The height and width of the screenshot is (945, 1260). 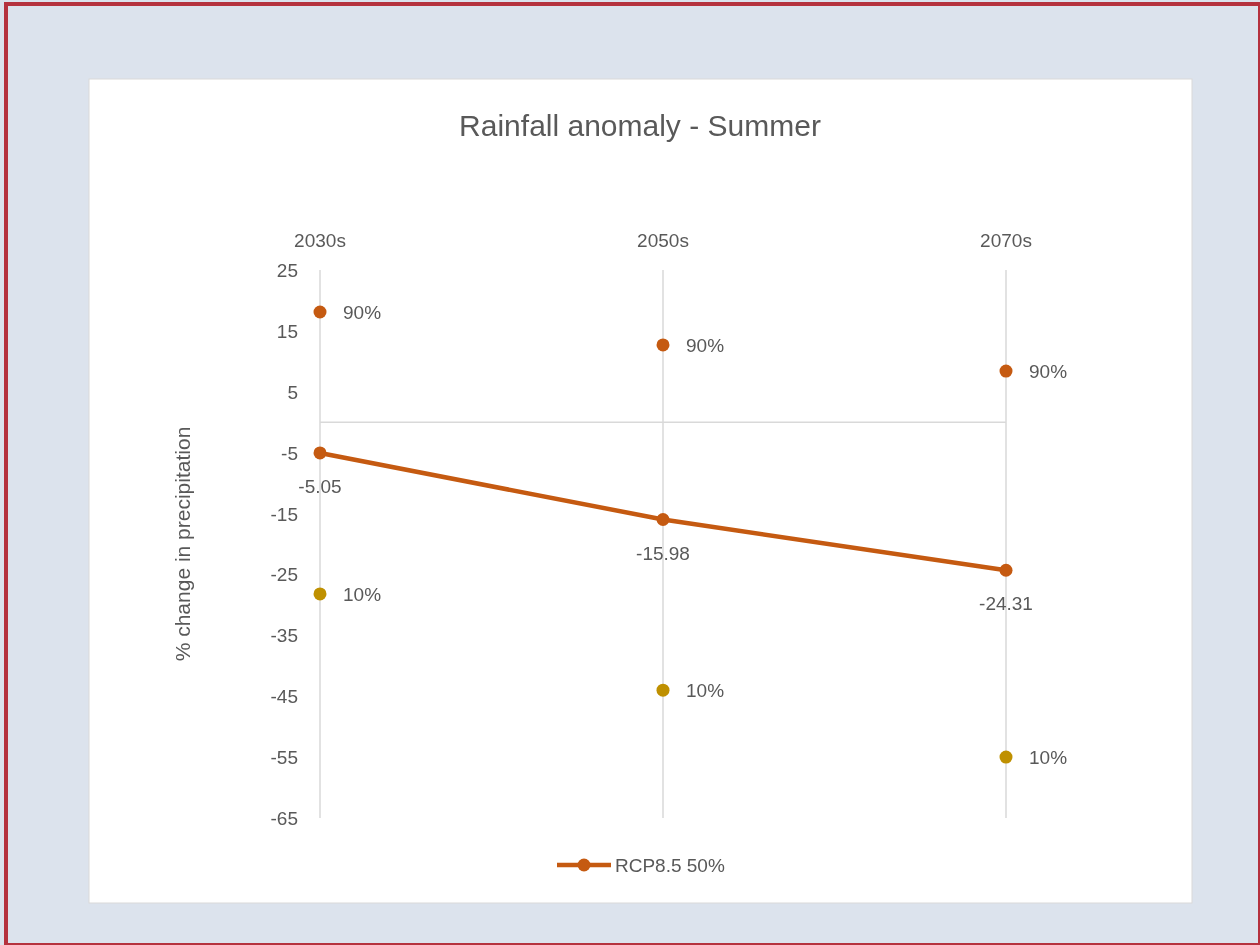 What do you see at coordinates (362, 594) in the screenshot?
I see `series-label: 10%` at bounding box center [362, 594].